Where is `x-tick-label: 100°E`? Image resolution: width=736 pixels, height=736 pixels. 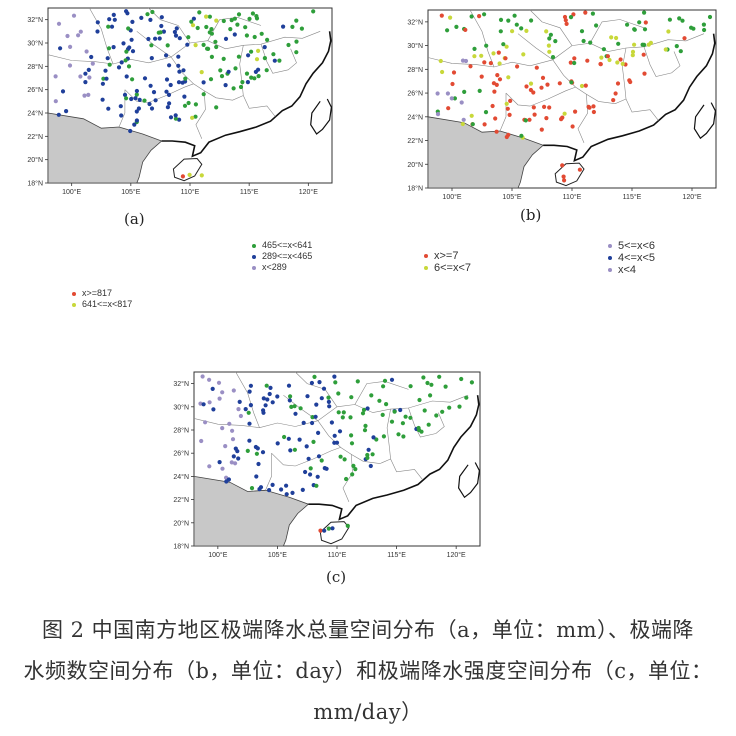
x-tick-label: 100°E is located at coordinates (451, 197).